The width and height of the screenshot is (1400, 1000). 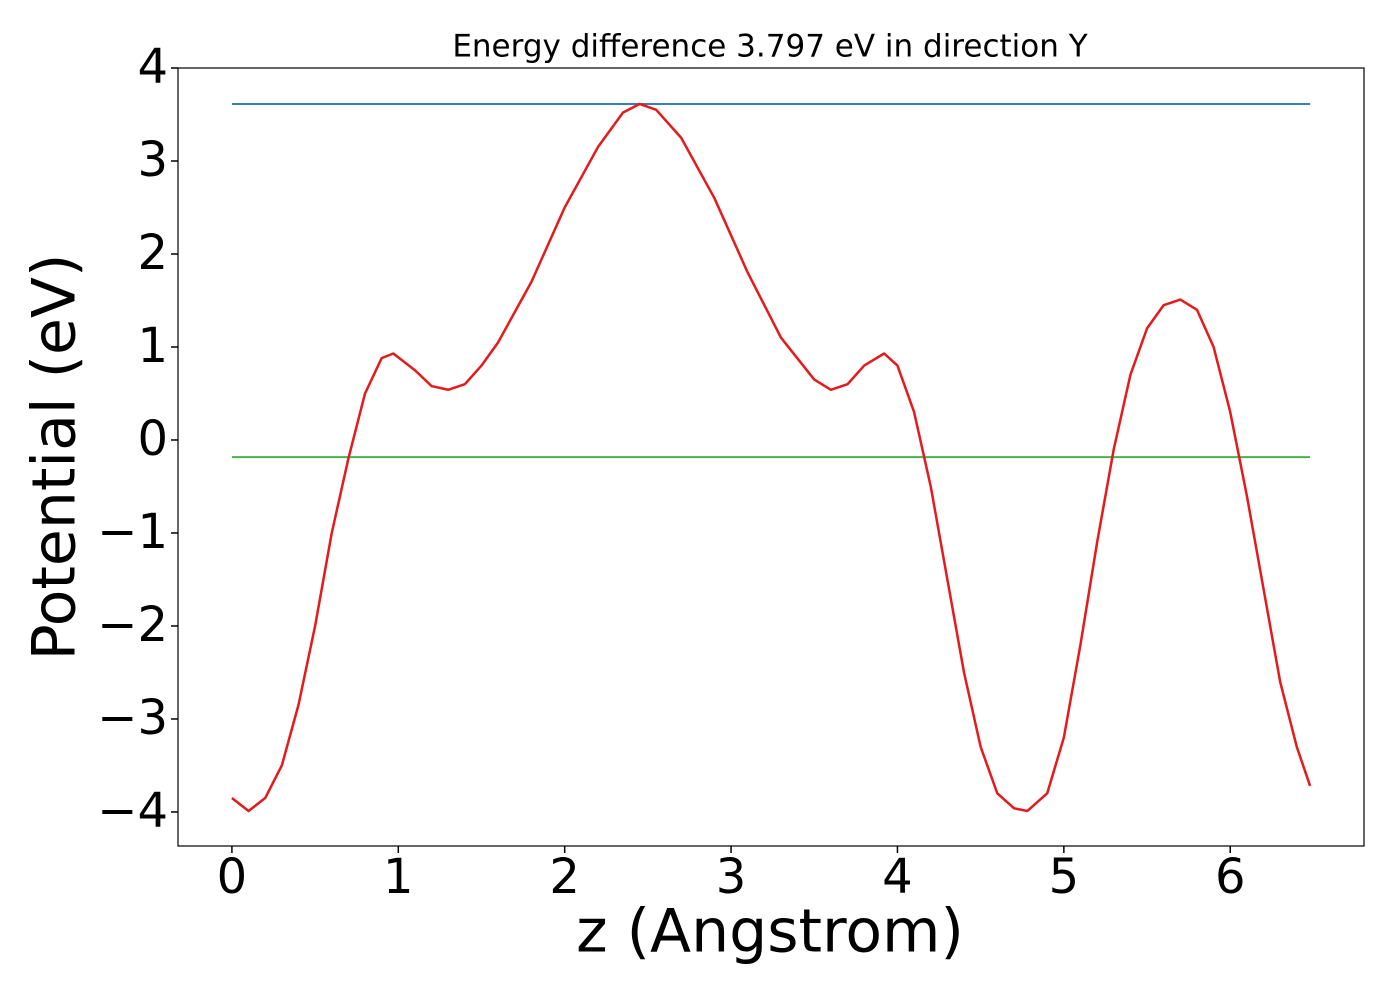 What do you see at coordinates (232, 877) in the screenshot?
I see `x-tick-label: 0` at bounding box center [232, 877].